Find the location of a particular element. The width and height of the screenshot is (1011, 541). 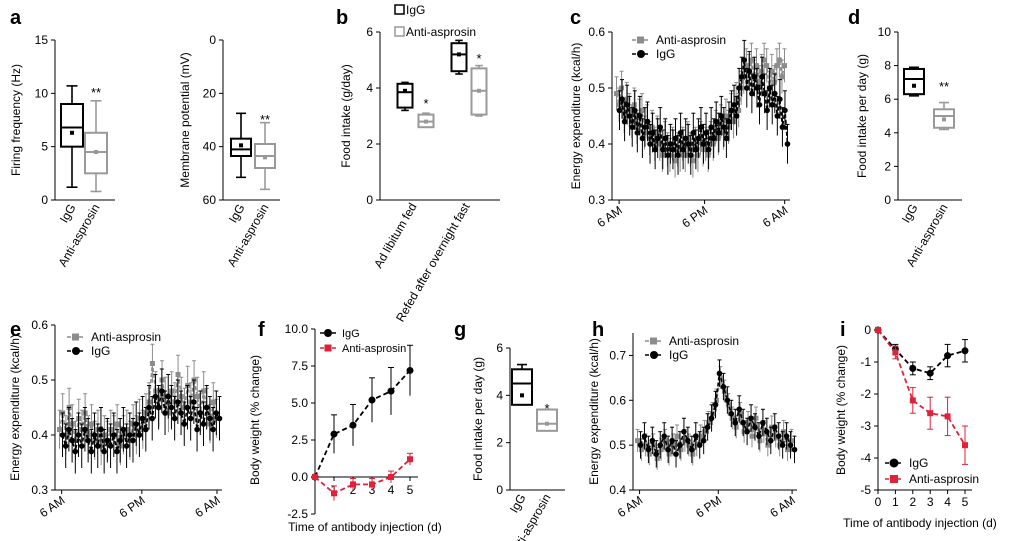

y-axis-title: Membrane potential (mV) is located at coordinates (185, 119).